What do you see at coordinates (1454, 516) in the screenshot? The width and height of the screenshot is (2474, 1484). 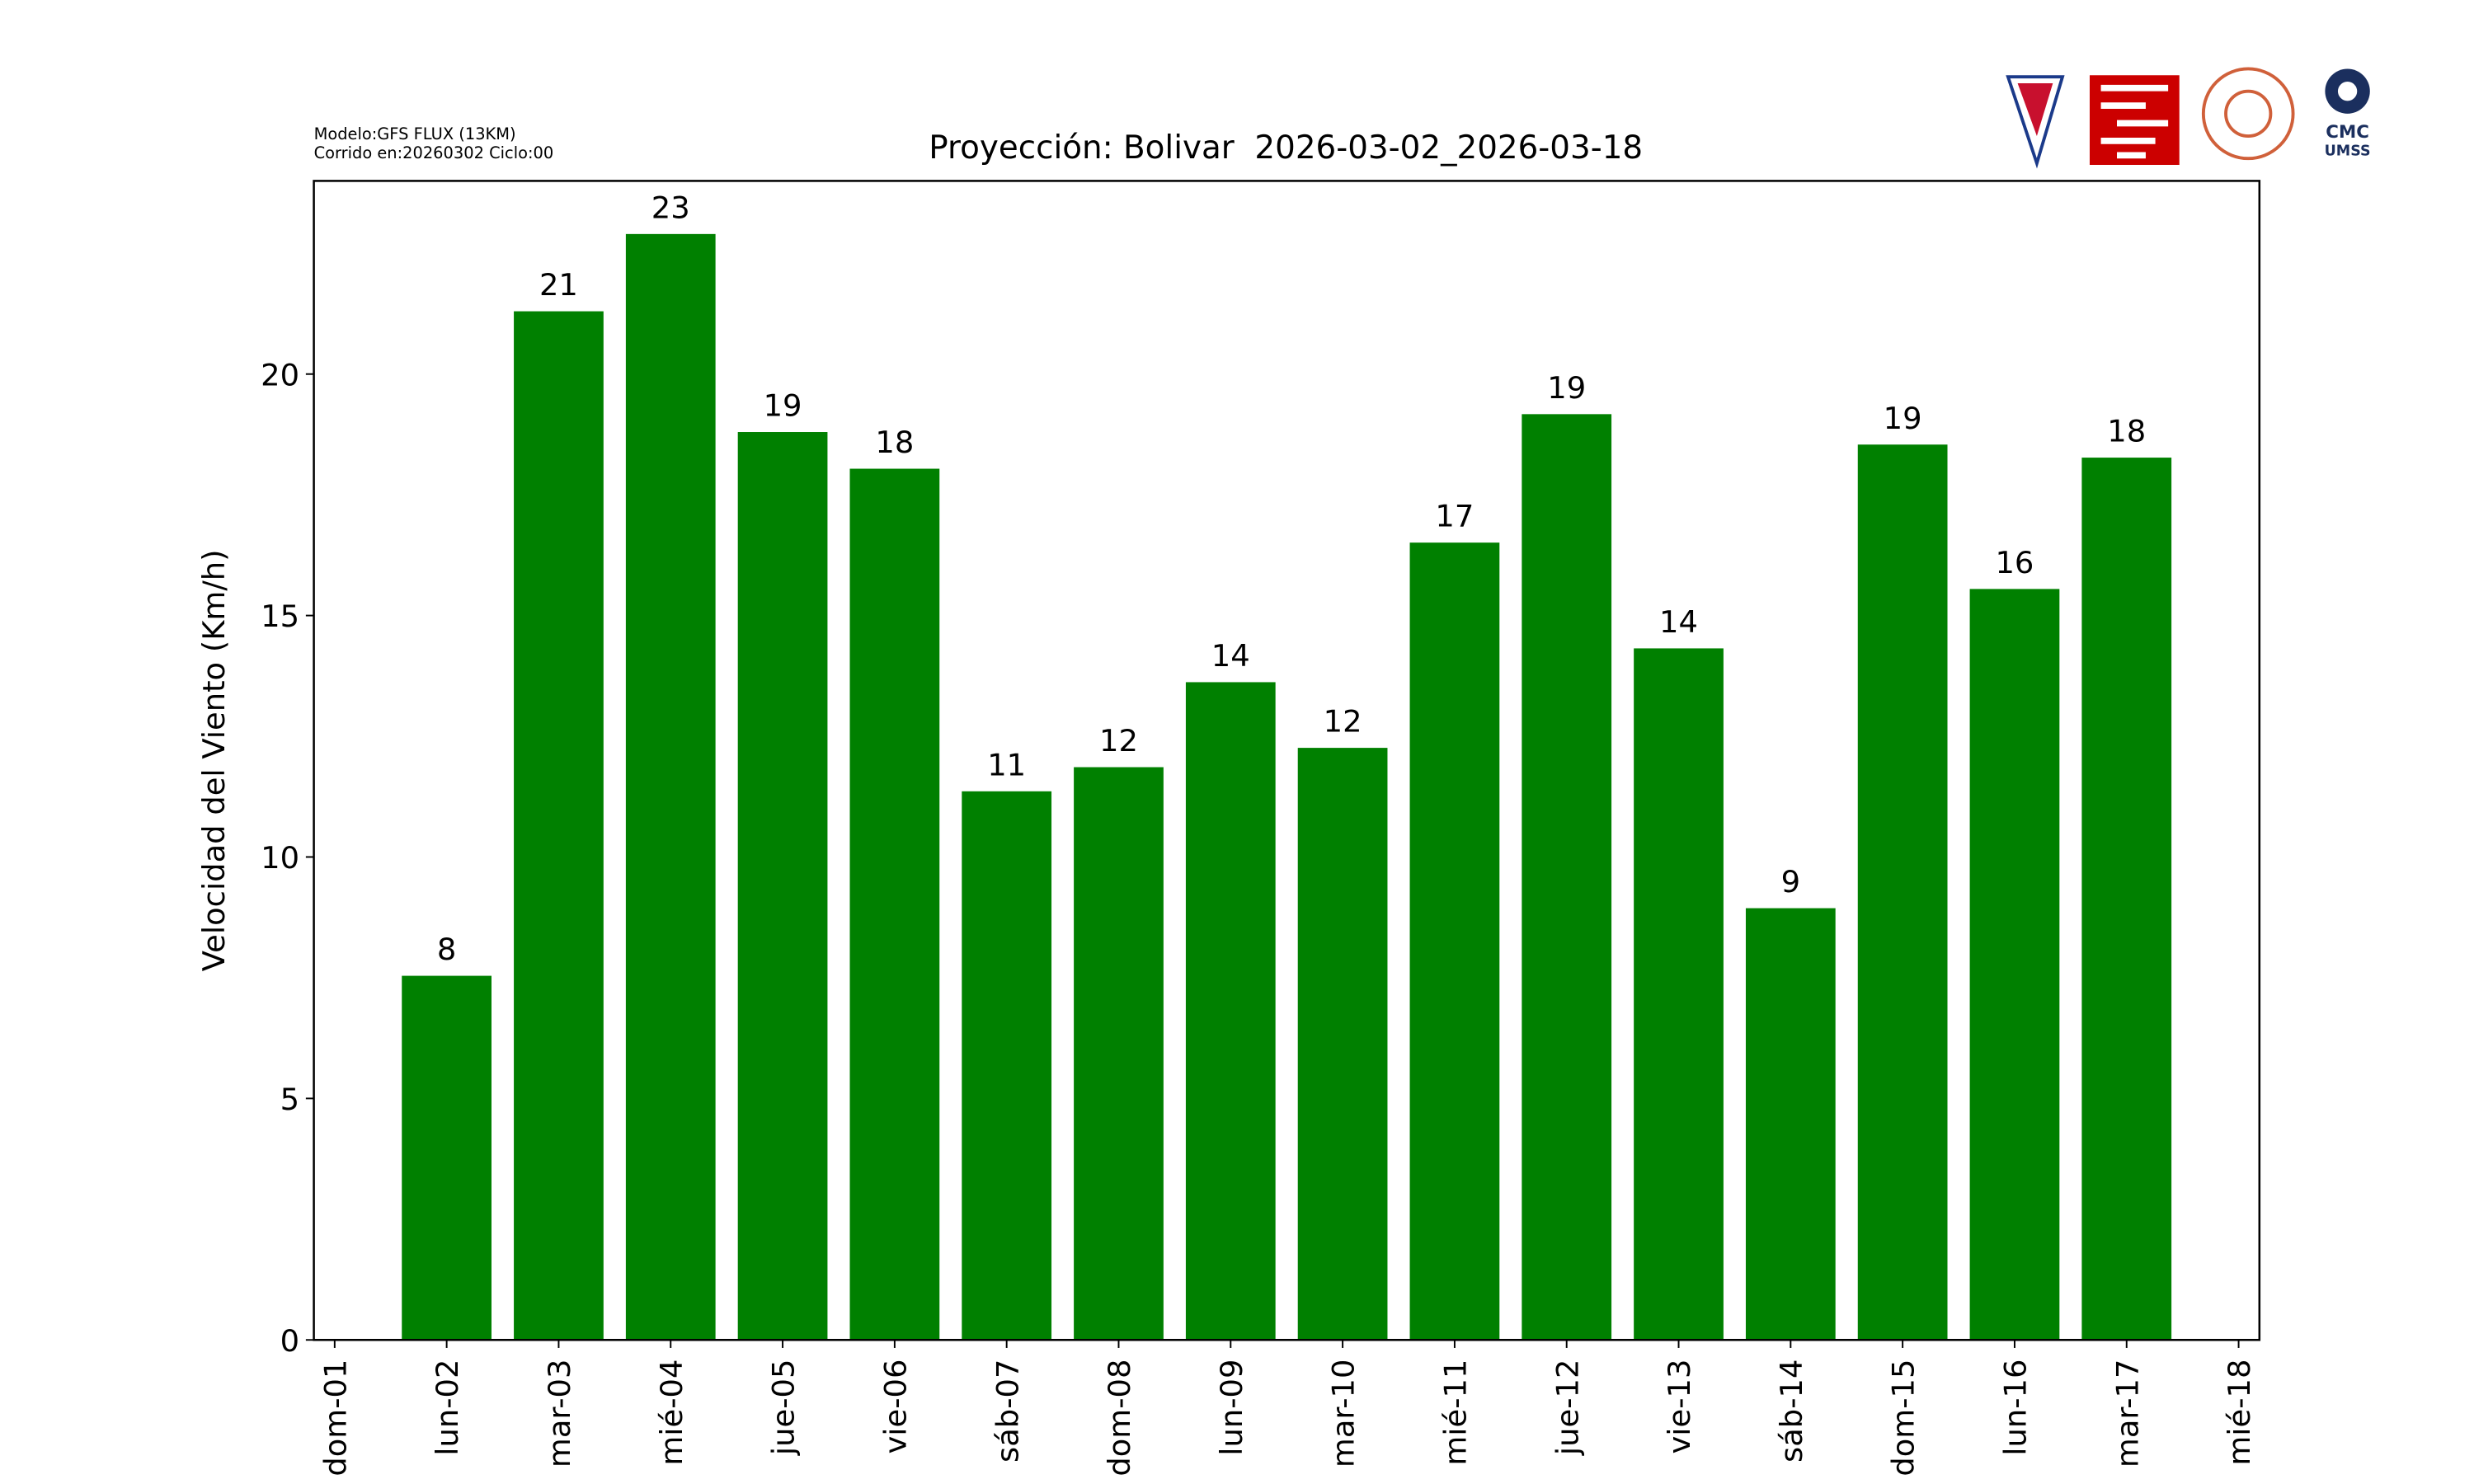 I see `value-label: 17` at bounding box center [1454, 516].